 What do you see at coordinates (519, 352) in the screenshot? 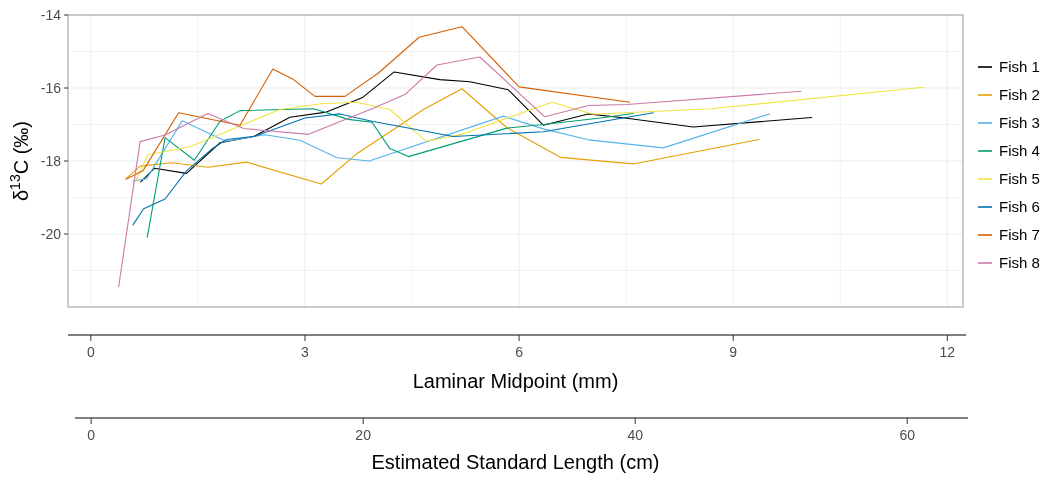
I see `x-tick-label: 6` at bounding box center [519, 352].